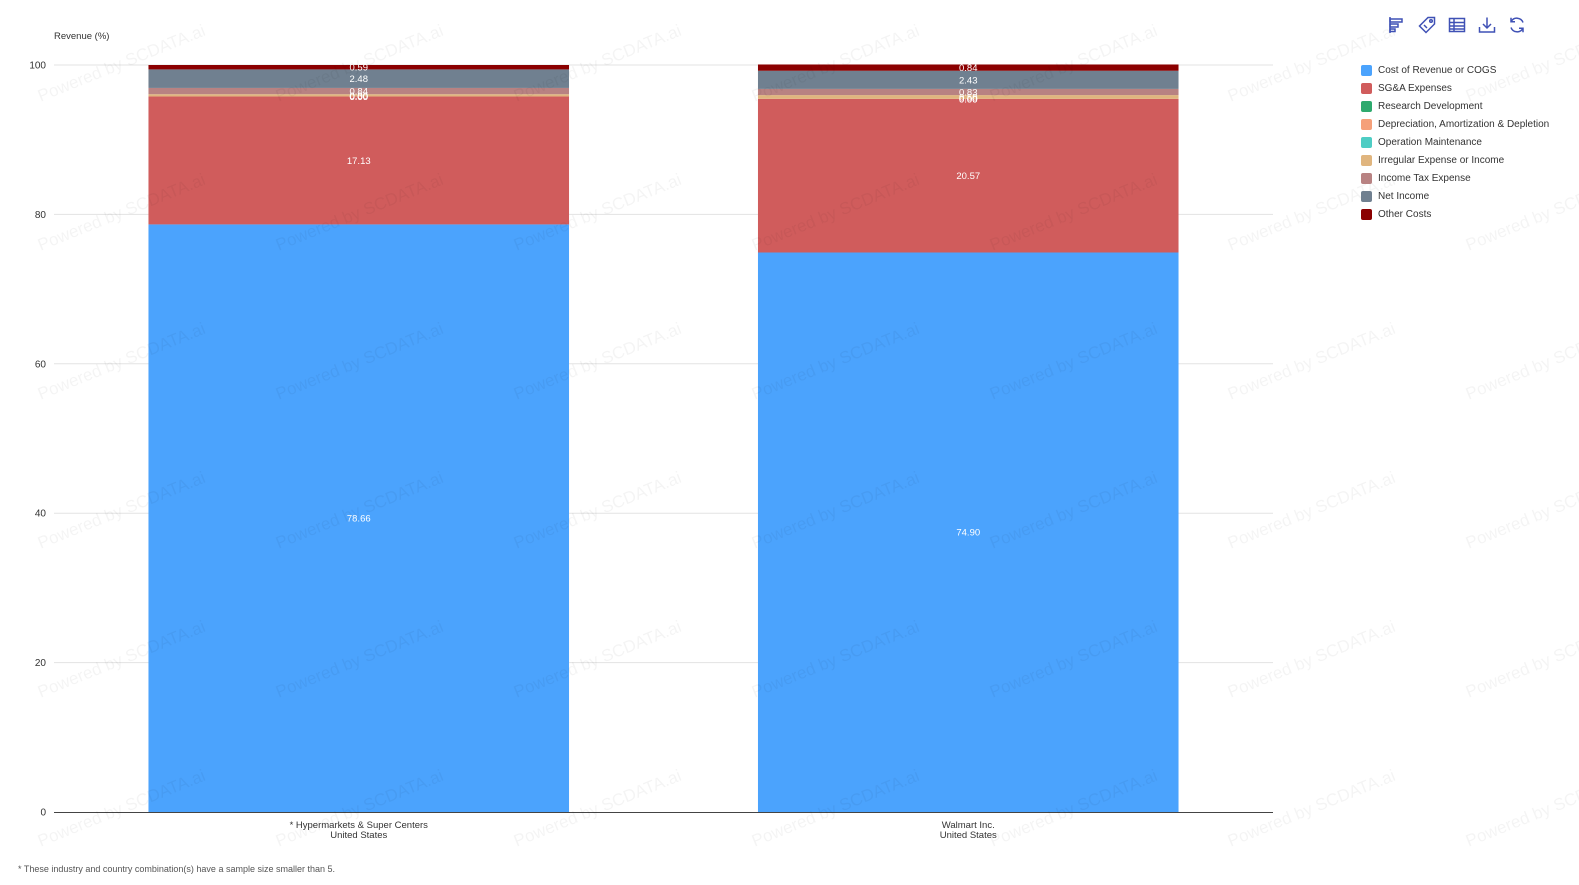 The width and height of the screenshot is (1579, 885). I want to click on download-button, so click(1487, 25).